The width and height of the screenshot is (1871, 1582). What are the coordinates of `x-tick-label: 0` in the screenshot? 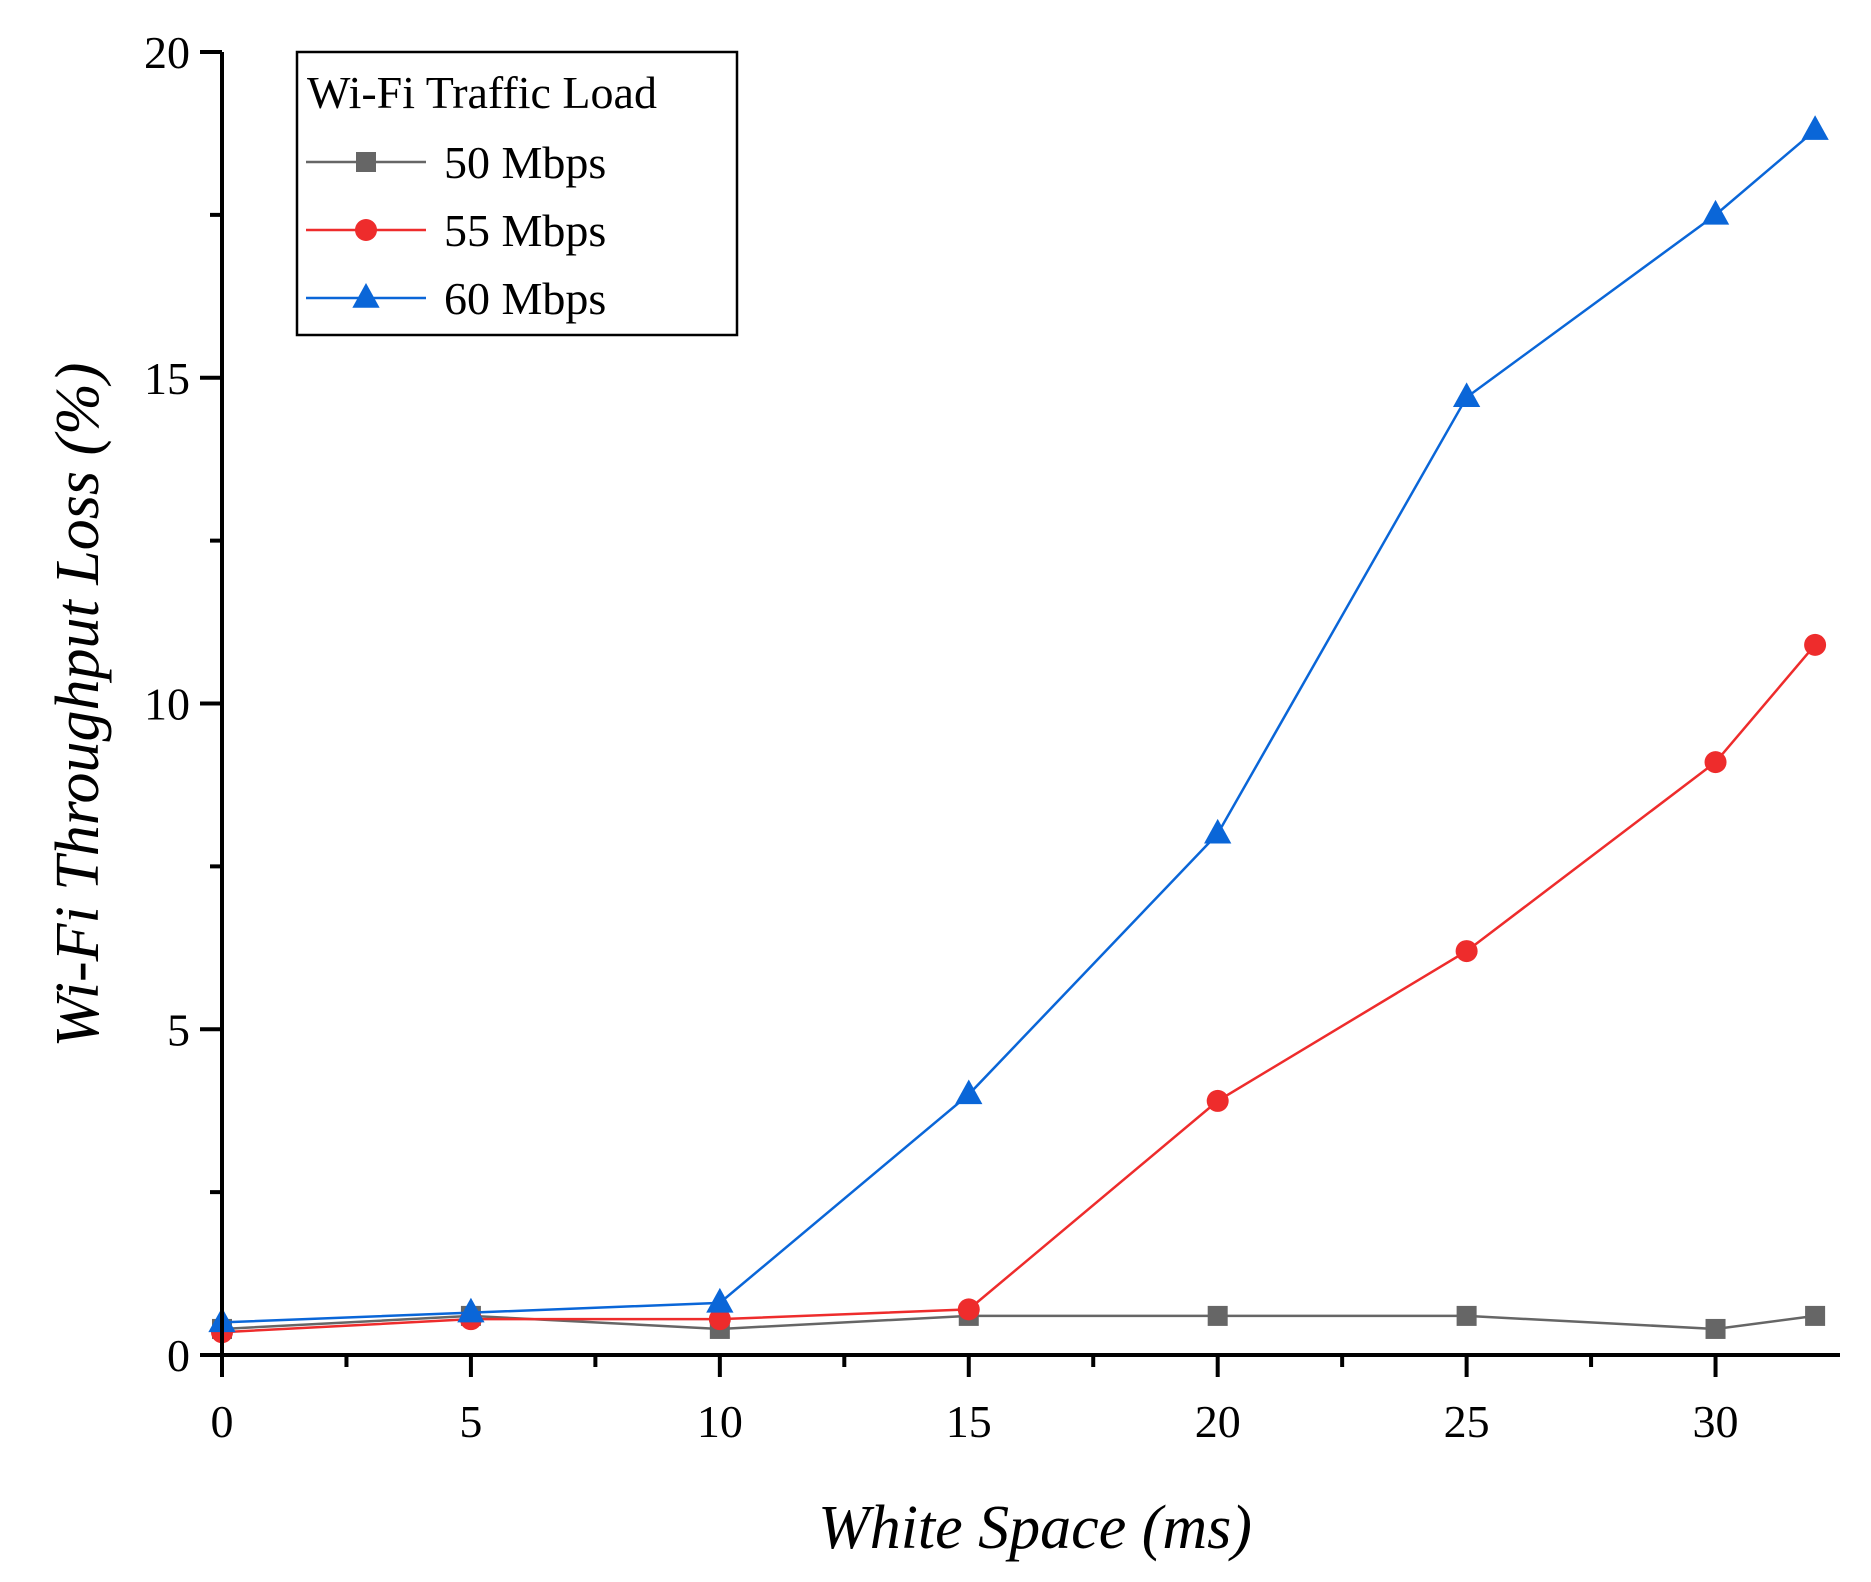 It's located at (222, 1421).